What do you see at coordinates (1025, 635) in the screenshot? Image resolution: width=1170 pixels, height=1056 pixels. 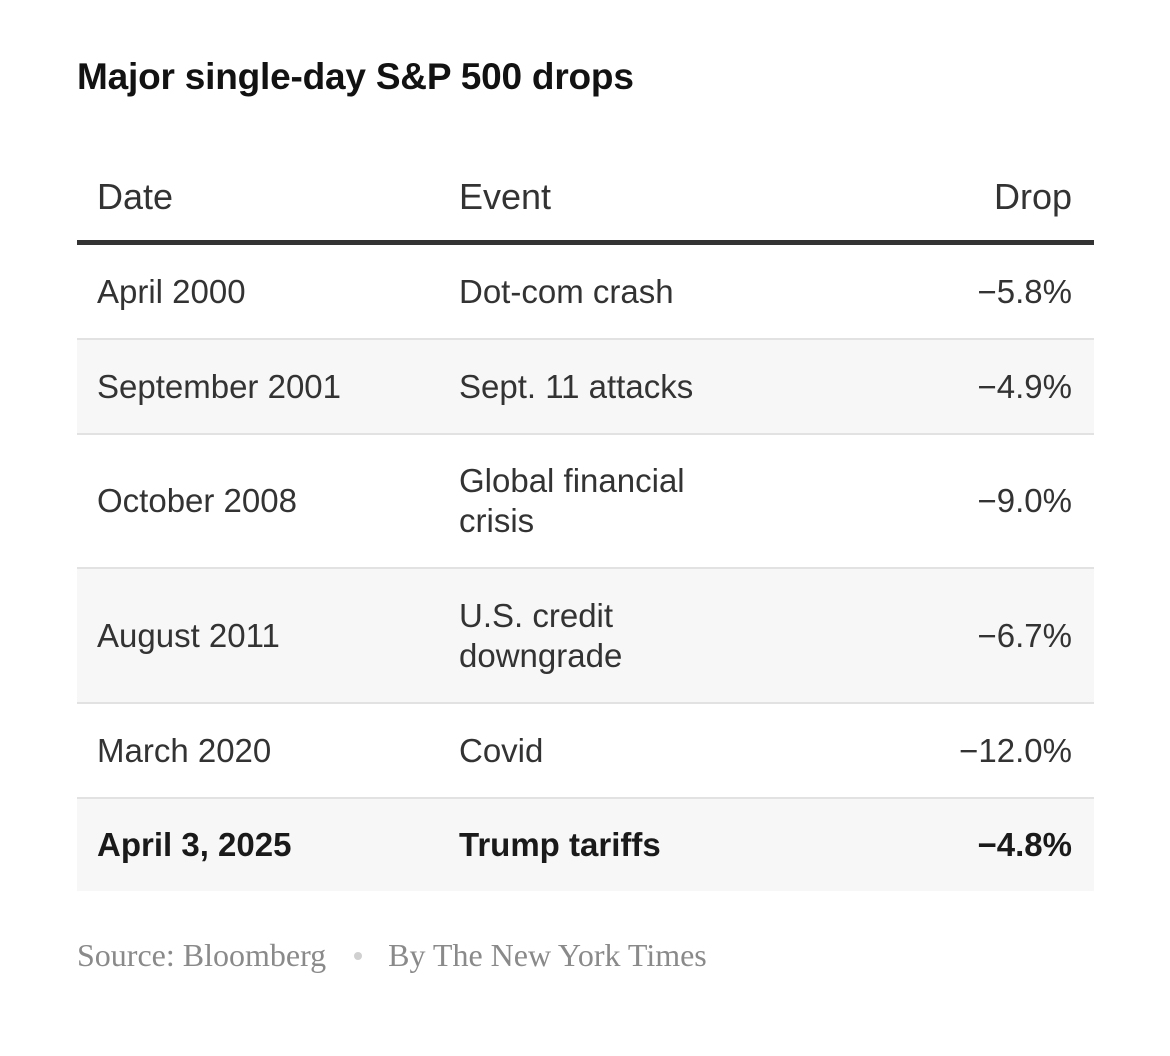 I see `cell-drop: −6.7%` at bounding box center [1025, 635].